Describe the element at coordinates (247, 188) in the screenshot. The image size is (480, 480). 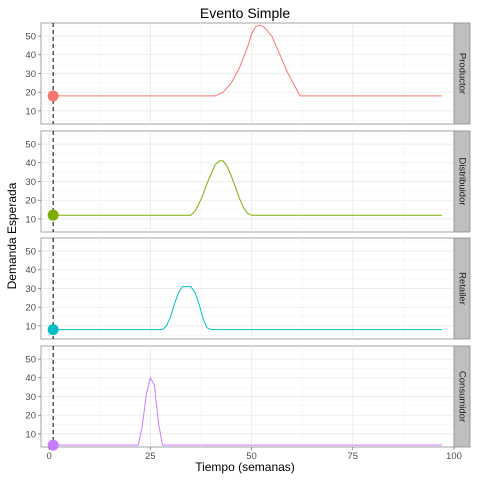
I see `series-line-distribuidor` at that location.